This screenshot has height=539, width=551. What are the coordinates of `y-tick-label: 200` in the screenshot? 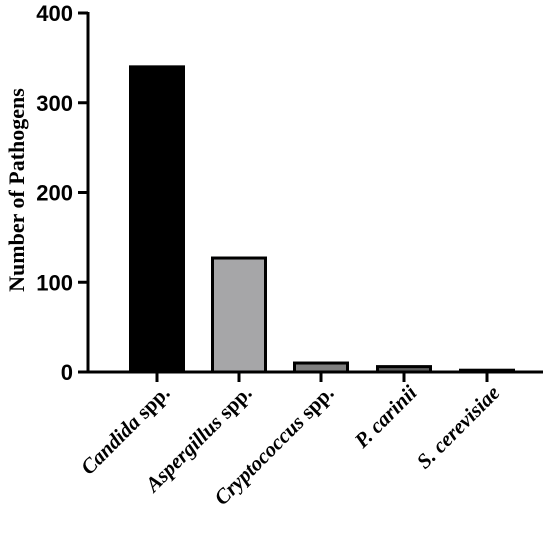 It's located at (54, 193).